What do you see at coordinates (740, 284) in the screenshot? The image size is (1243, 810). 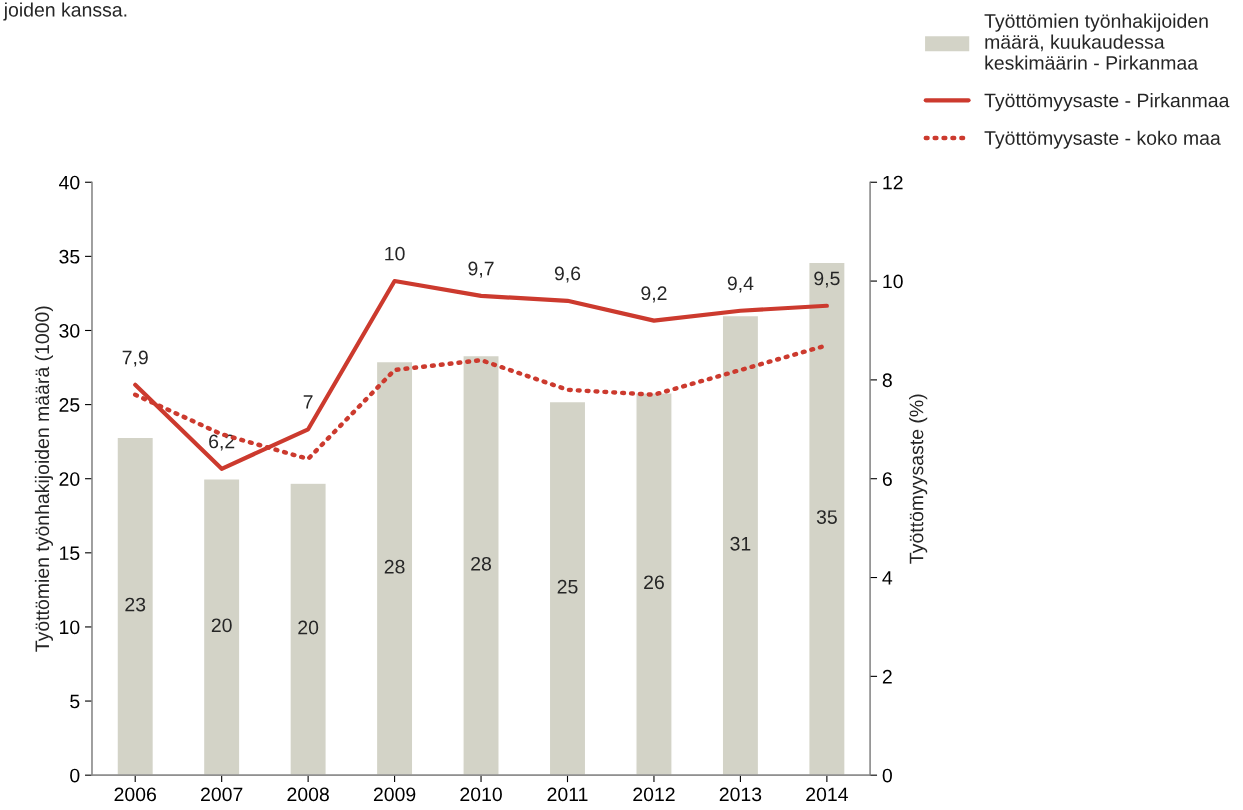 I see `data-label: 9,4` at bounding box center [740, 284].